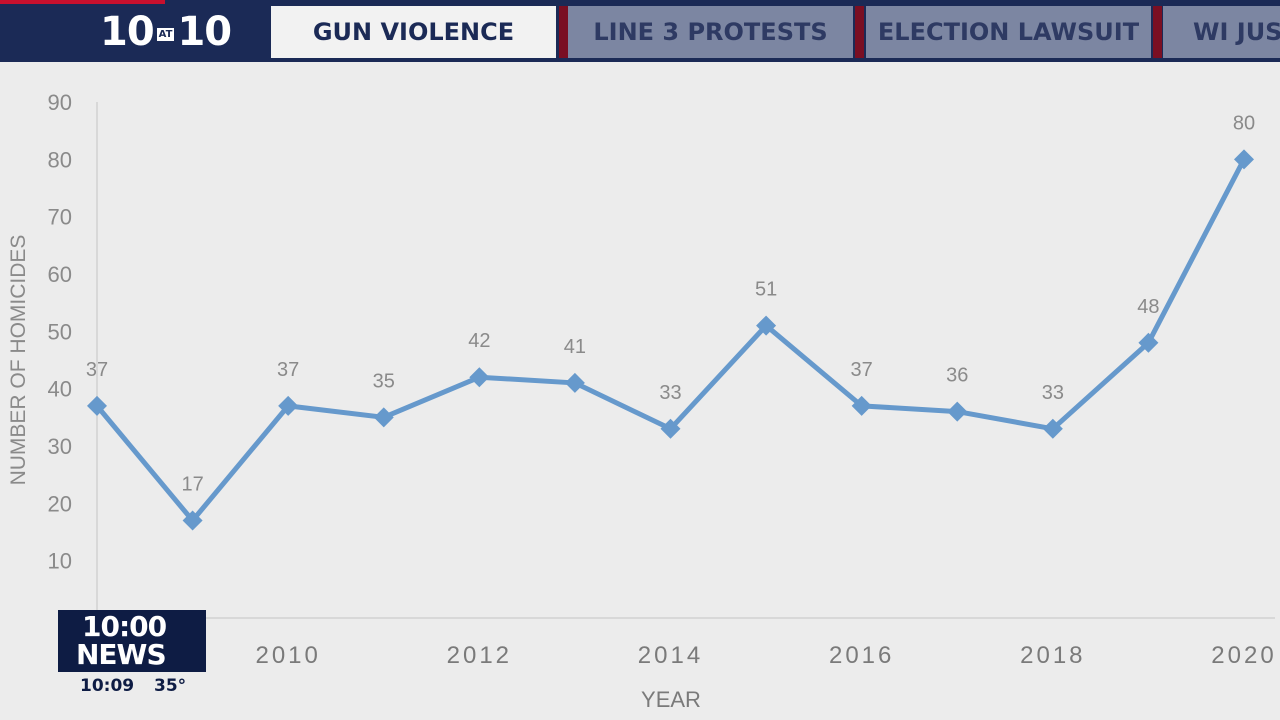 Image resolution: width=1280 pixels, height=720 pixels. I want to click on logo-left: 10, so click(127, 32).